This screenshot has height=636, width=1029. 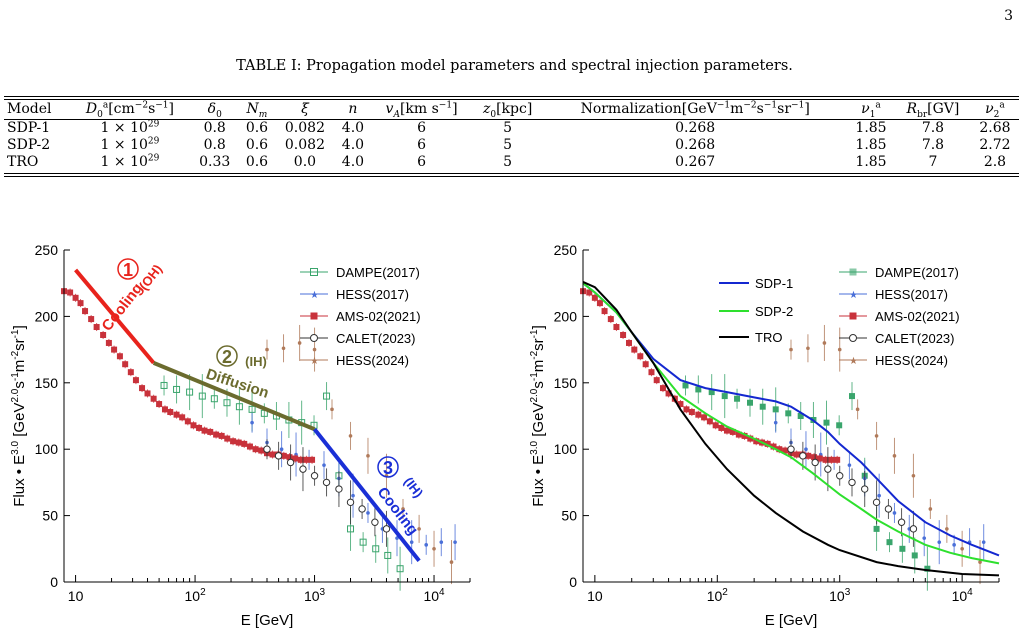 I want to click on x-tick-label: 10, so click(x=595, y=596).